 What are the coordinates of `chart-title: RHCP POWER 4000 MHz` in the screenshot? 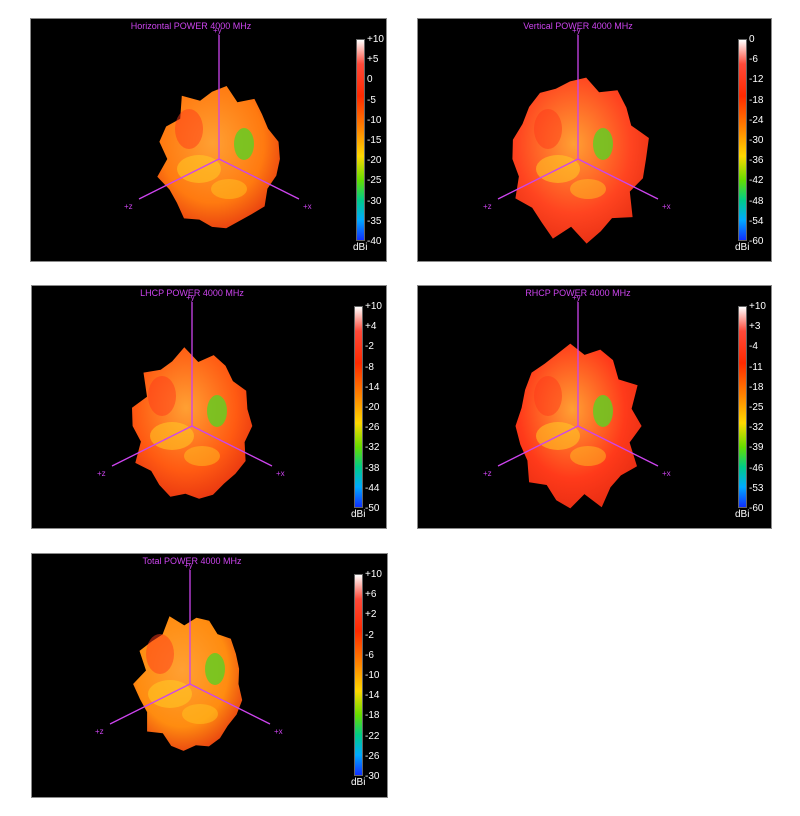 It's located at (578, 293).